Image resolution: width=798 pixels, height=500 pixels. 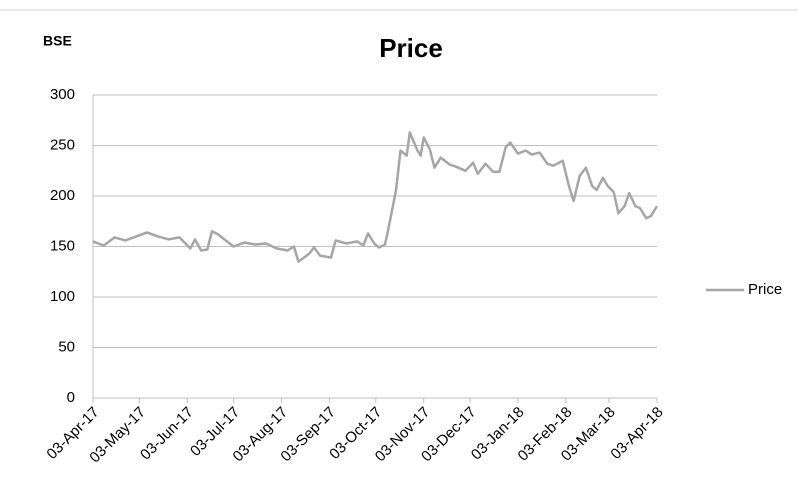 What do you see at coordinates (765, 289) in the screenshot?
I see `legend-label: Price` at bounding box center [765, 289].